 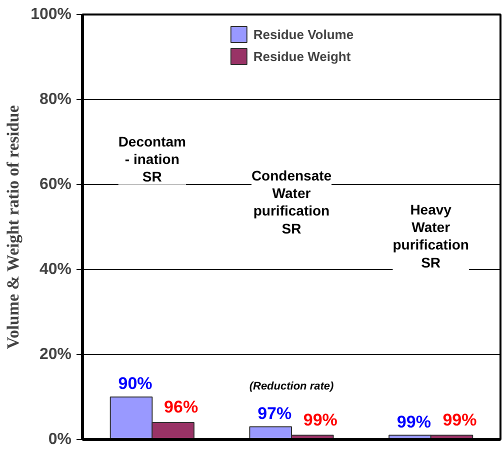 I want to click on annotation: 97%, so click(x=275, y=413).